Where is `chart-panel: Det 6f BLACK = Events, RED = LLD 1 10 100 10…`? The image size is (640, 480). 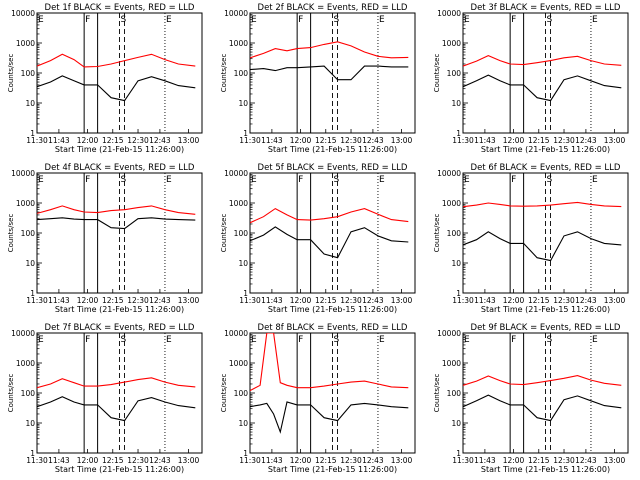
chart-panel: Det 6f BLACK = Events, RED = LLD 1 10 100 10… is located at coordinates (531, 238).